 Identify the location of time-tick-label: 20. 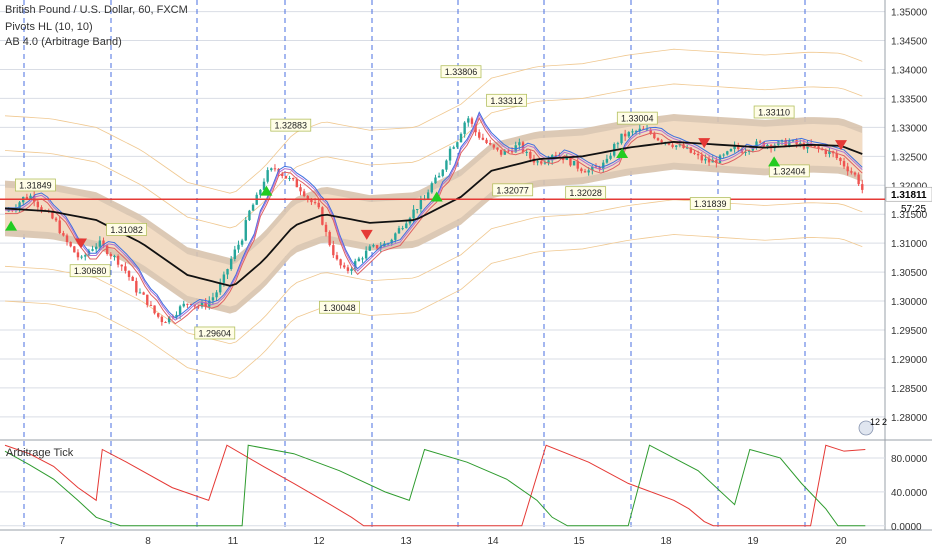
(841, 541).